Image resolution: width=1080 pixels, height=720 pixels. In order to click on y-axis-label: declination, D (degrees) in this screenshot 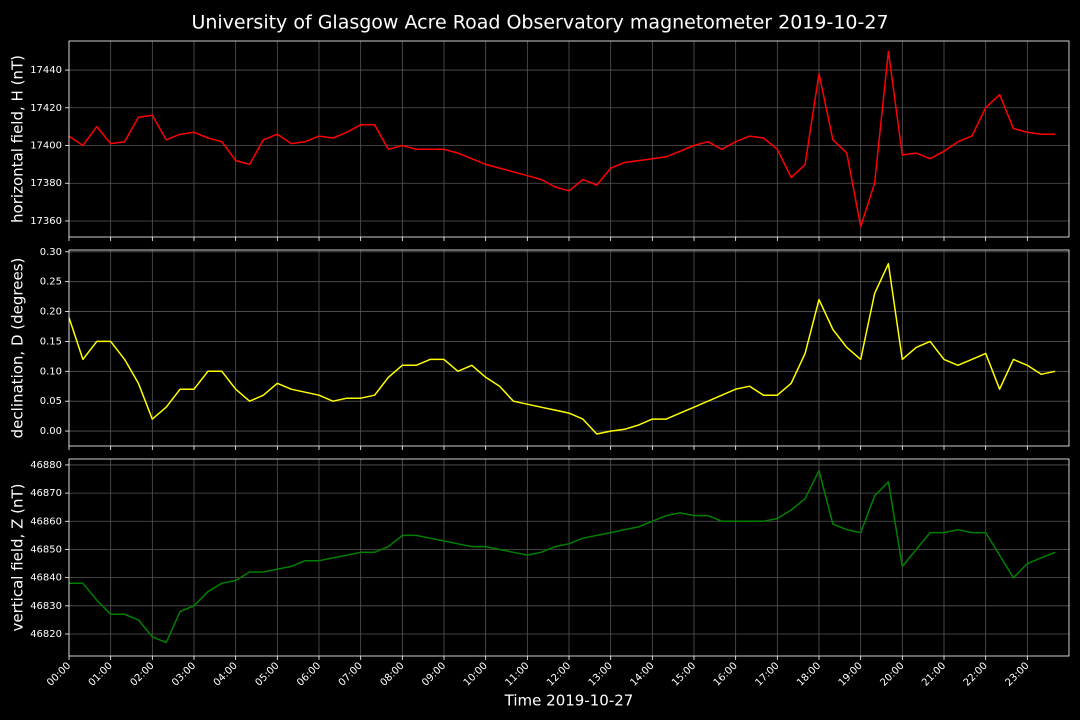, I will do `click(18, 348)`.